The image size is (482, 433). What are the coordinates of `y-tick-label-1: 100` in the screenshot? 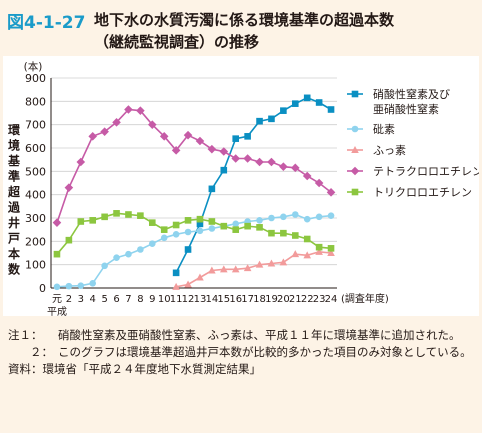 It's located at (35, 265).